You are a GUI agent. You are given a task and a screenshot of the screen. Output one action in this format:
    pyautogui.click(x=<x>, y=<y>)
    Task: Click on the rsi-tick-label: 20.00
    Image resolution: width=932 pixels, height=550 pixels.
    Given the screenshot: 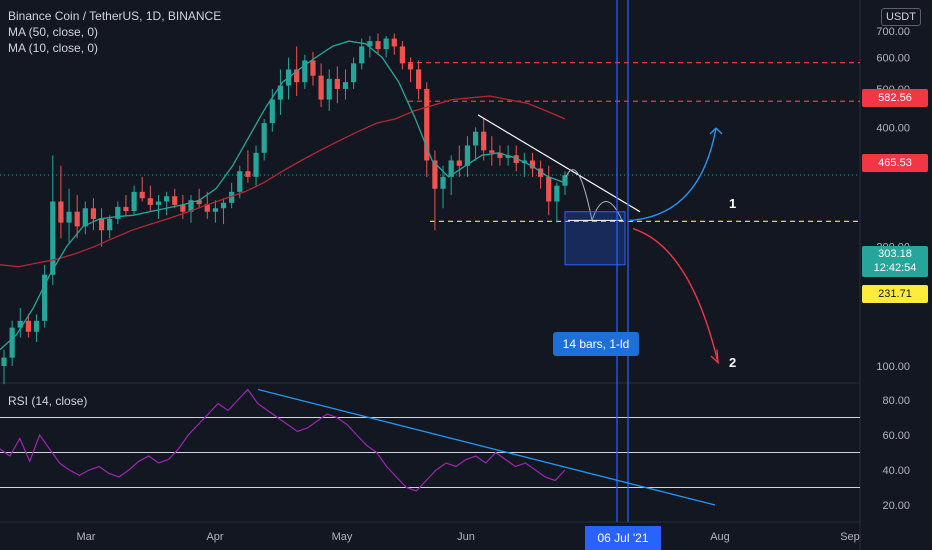 What is the action you would take?
    pyautogui.click(x=896, y=506)
    